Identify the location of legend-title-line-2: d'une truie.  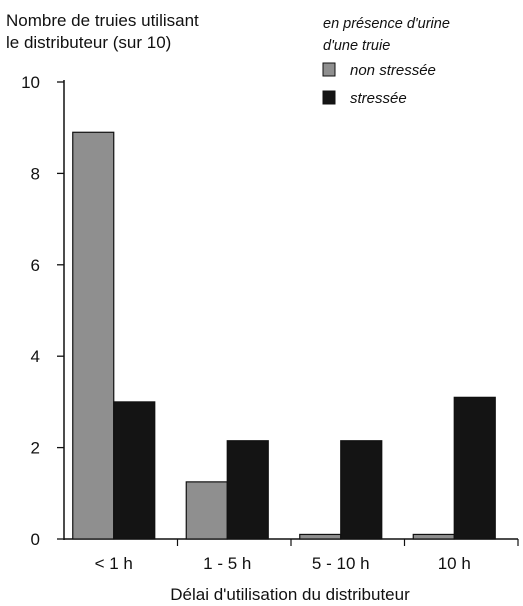
(357, 46).